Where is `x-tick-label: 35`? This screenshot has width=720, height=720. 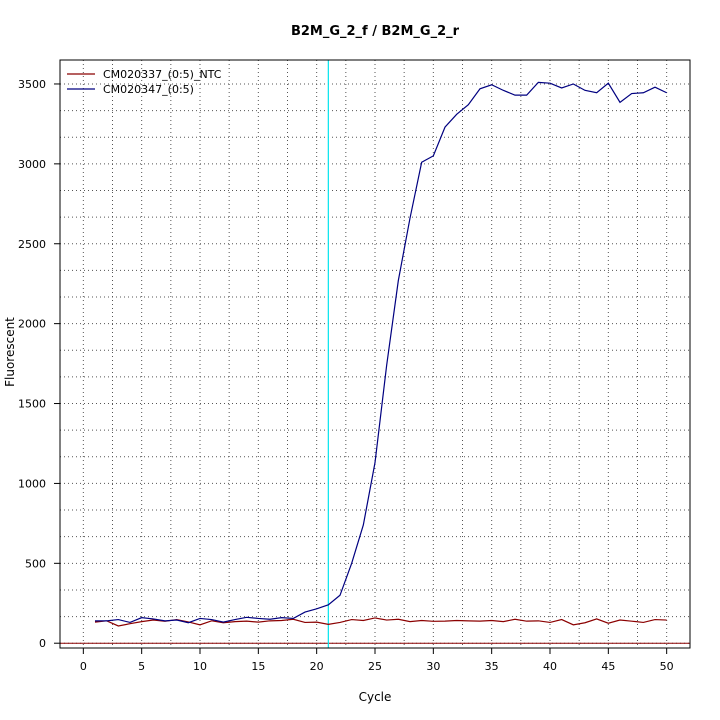
x-tick-label: 35 is located at coordinates (492, 666).